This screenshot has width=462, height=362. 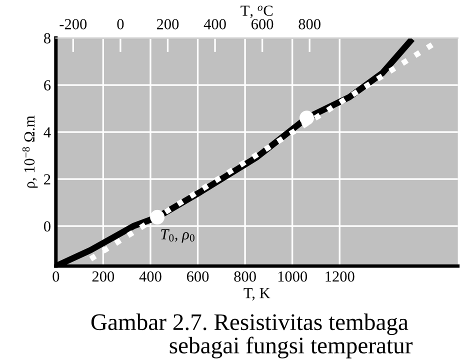 What do you see at coordinates (256, 12) in the screenshot?
I see `x2-axis-title: T, $^{o}$C` at bounding box center [256, 12].